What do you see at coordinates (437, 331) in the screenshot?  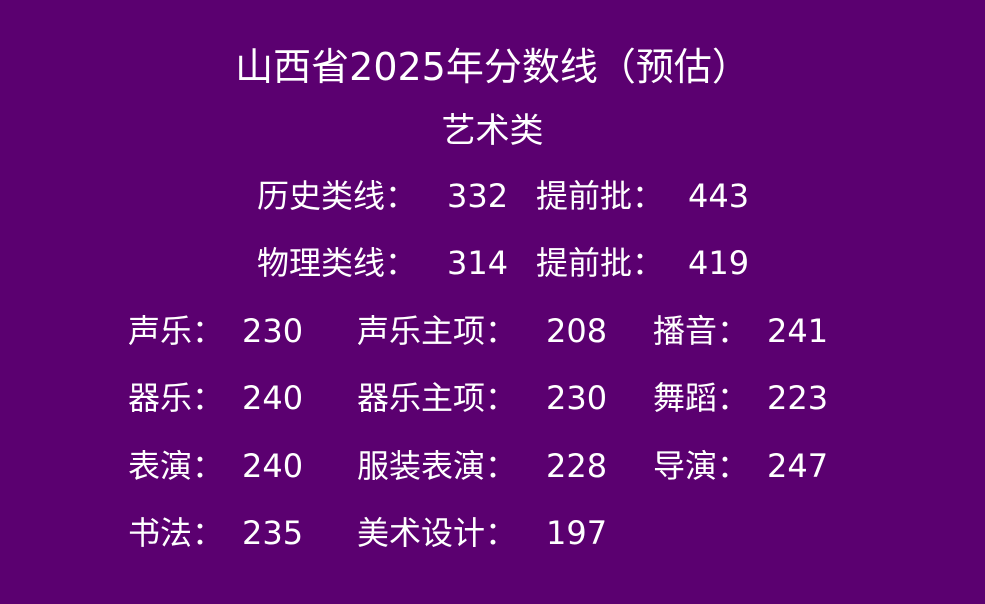 I see `score-label: 声乐主项：` at bounding box center [437, 331].